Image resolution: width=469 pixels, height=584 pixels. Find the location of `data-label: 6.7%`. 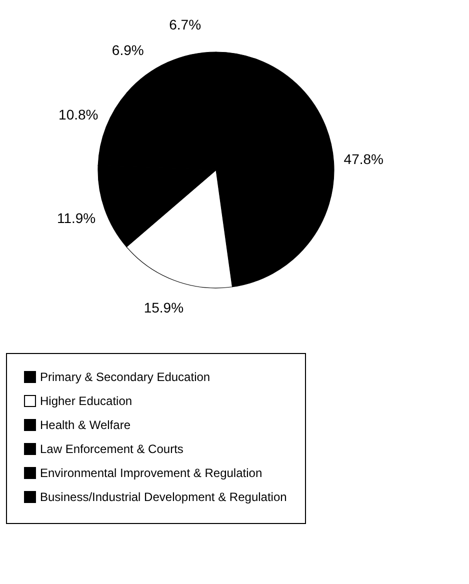

data-label: 6.7% is located at coordinates (185, 24).